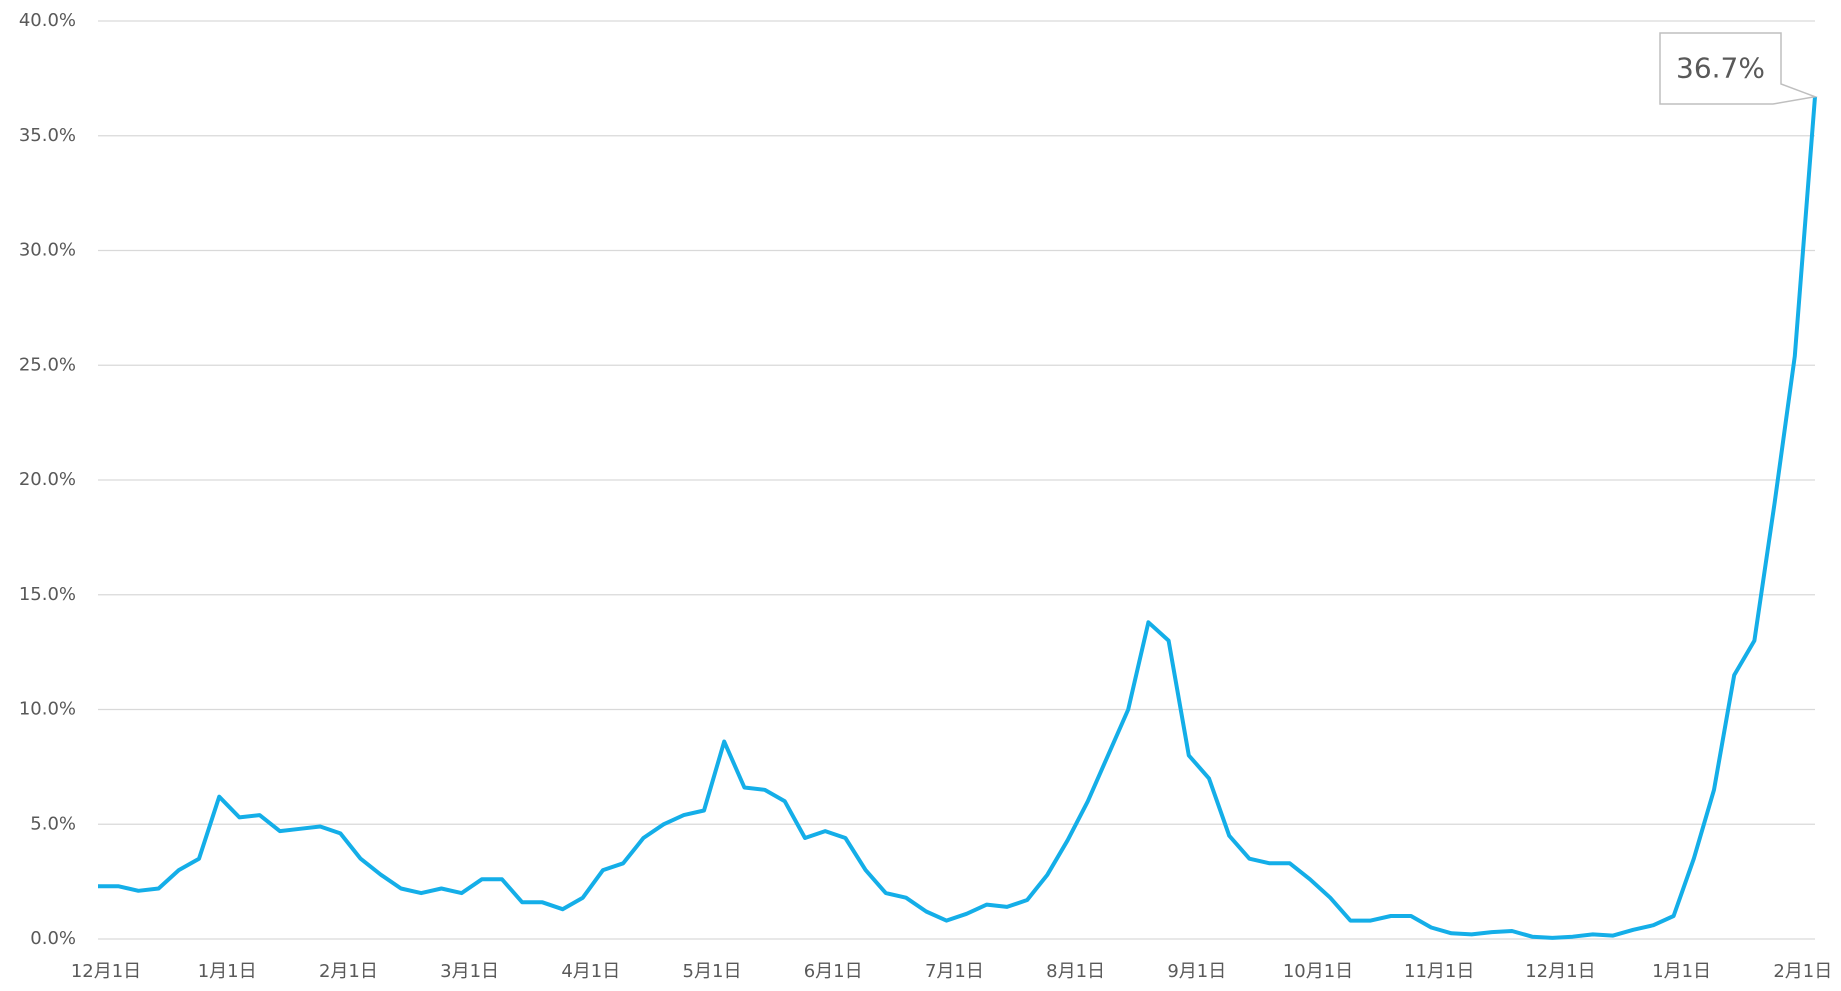 The width and height of the screenshot is (1841, 991). What do you see at coordinates (1720, 68) in the screenshot?
I see `data-label: 36.7%` at bounding box center [1720, 68].